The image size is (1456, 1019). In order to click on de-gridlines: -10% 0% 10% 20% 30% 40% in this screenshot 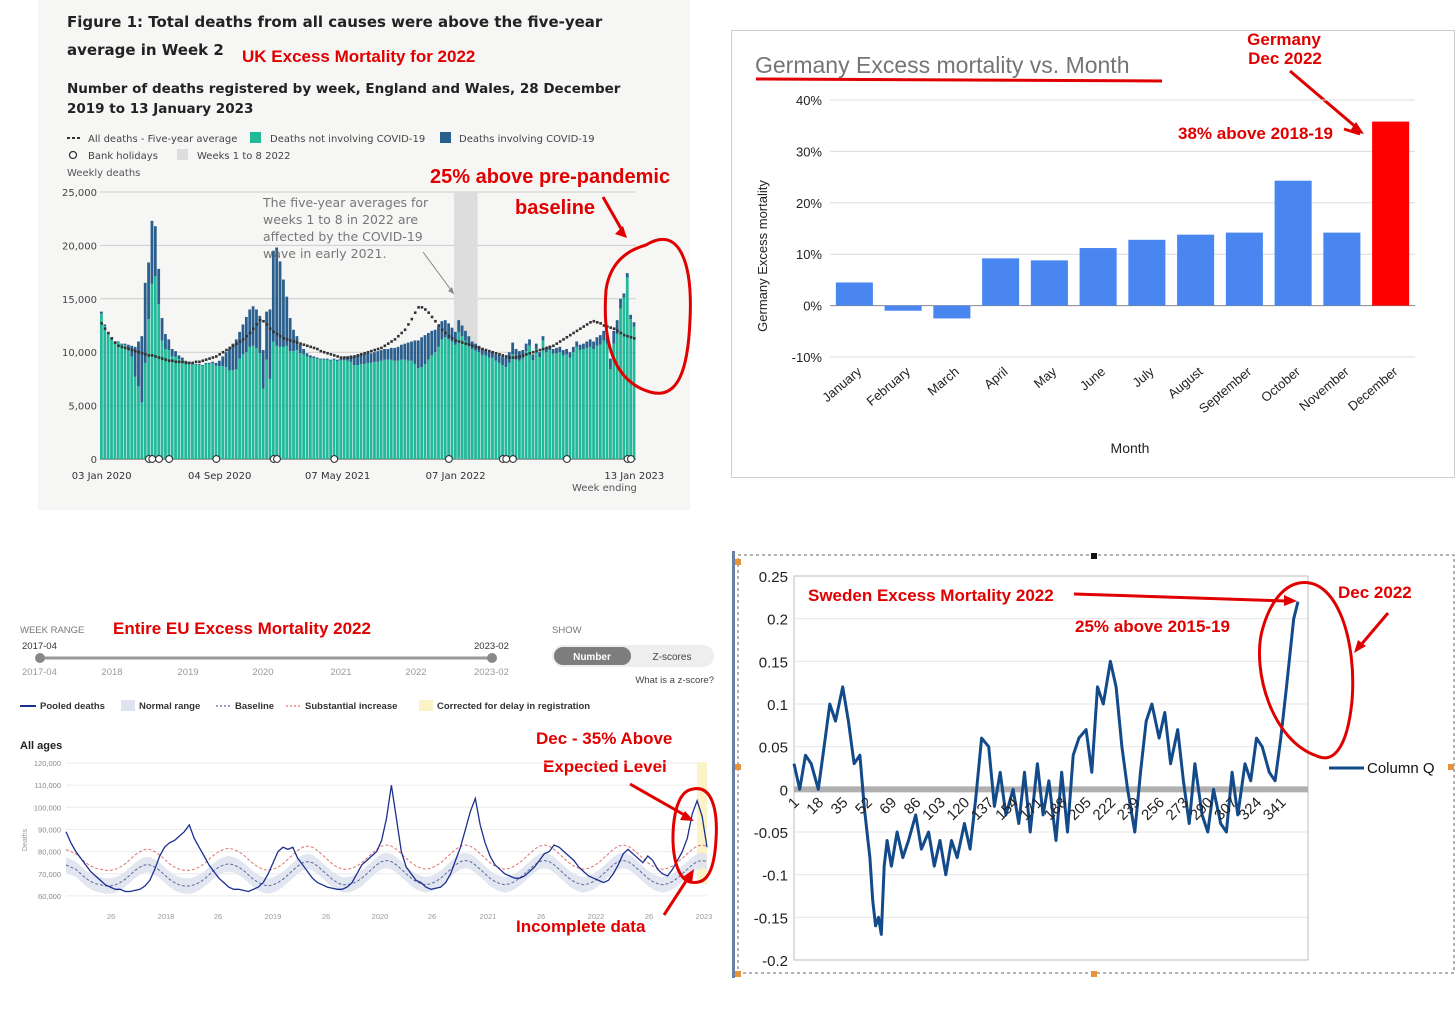, I will do `click(1103, 229)`.